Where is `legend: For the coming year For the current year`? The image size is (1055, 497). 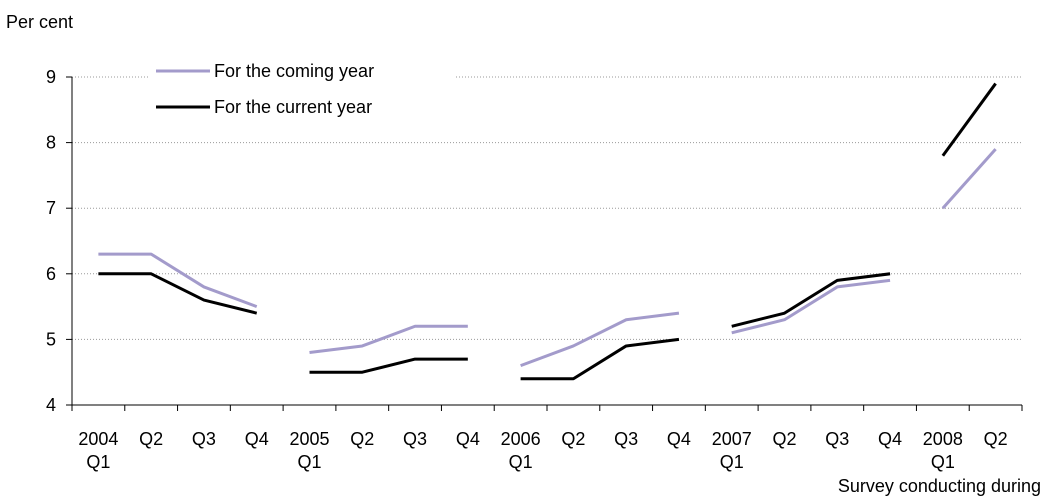
legend: For the coming year For the current year is located at coordinates (302, 90).